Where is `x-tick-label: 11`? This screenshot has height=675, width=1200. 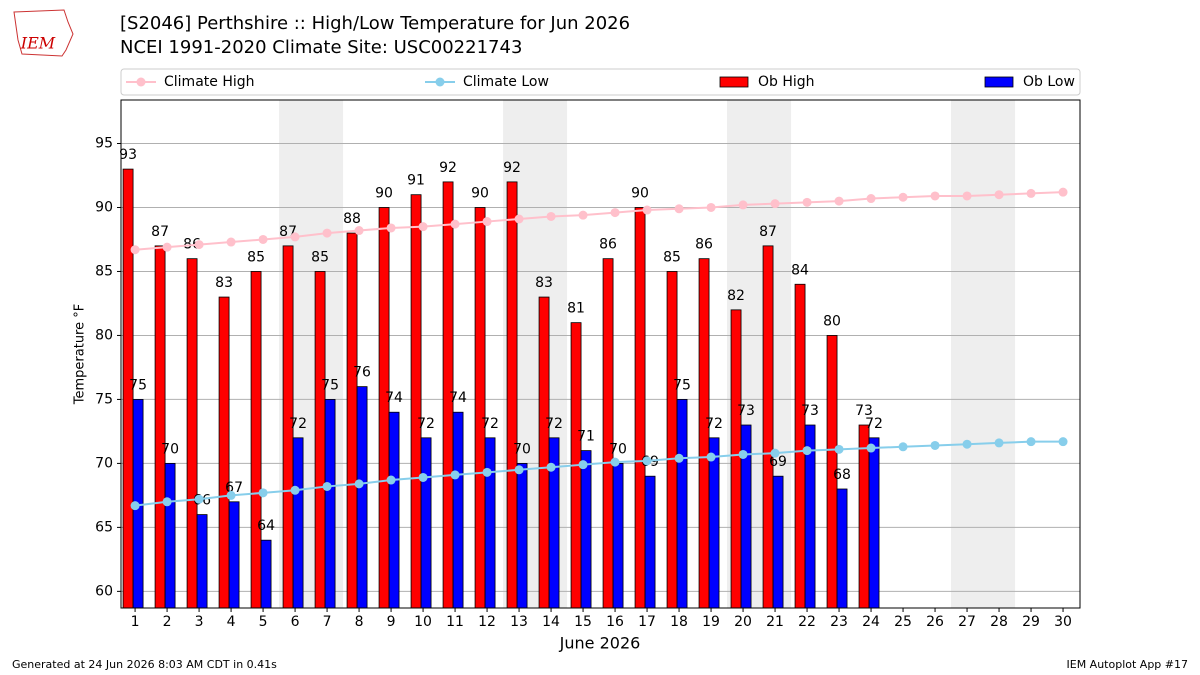
x-tick-label: 11 is located at coordinates (455, 622).